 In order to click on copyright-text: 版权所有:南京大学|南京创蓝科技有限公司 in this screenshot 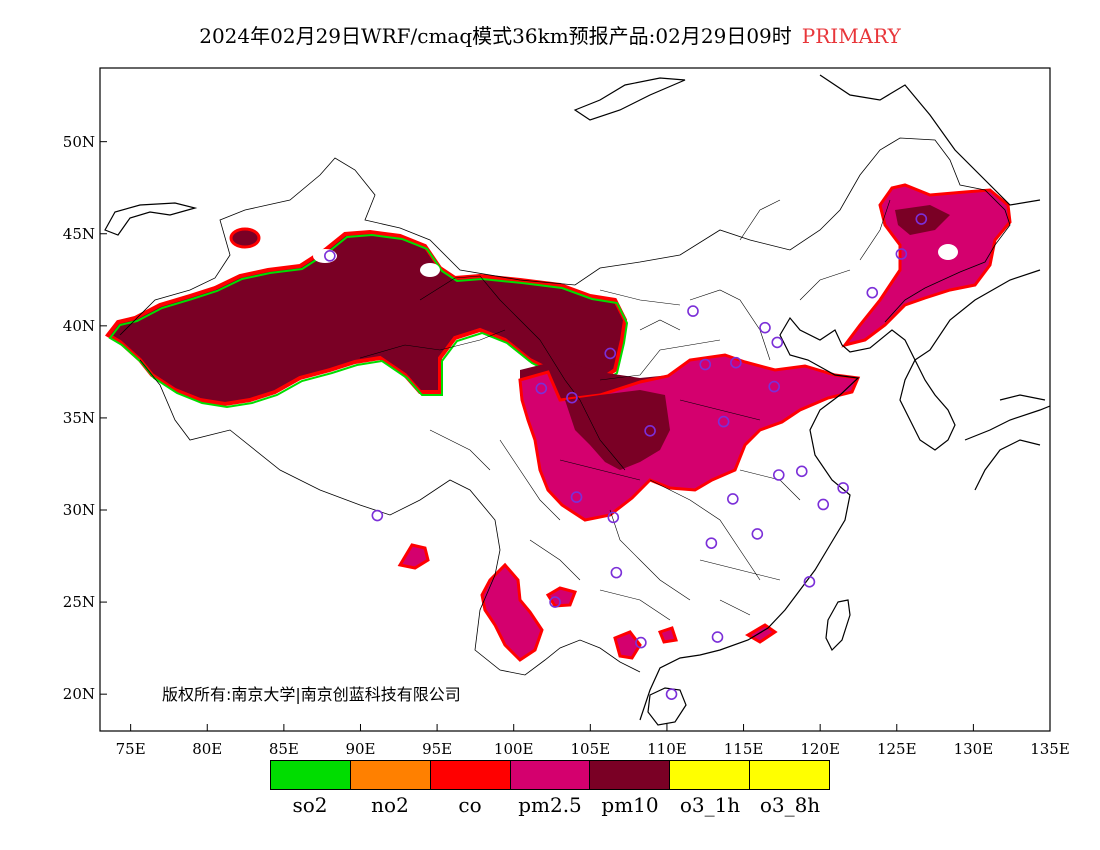, I will do `click(311, 694)`.